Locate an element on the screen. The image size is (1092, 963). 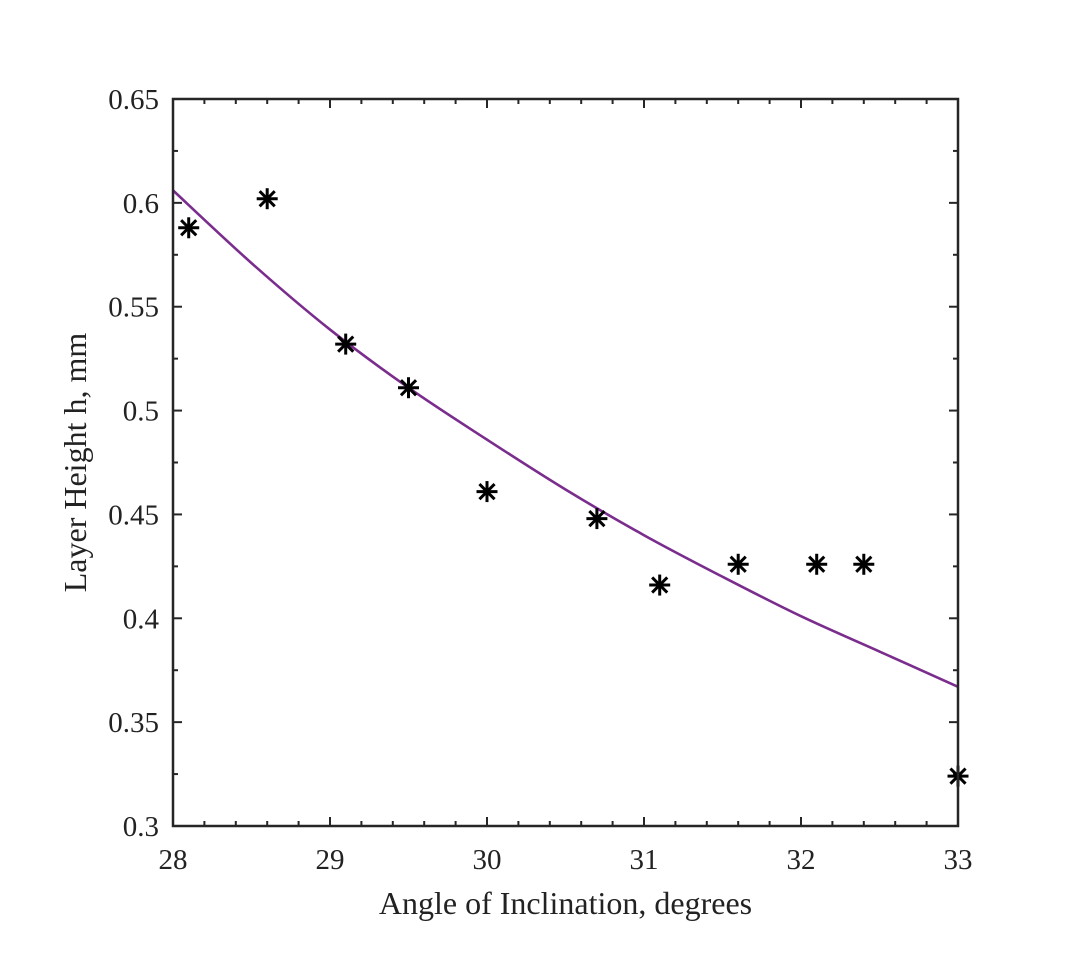
y-tick-label: 0.5 is located at coordinates (141, 412).